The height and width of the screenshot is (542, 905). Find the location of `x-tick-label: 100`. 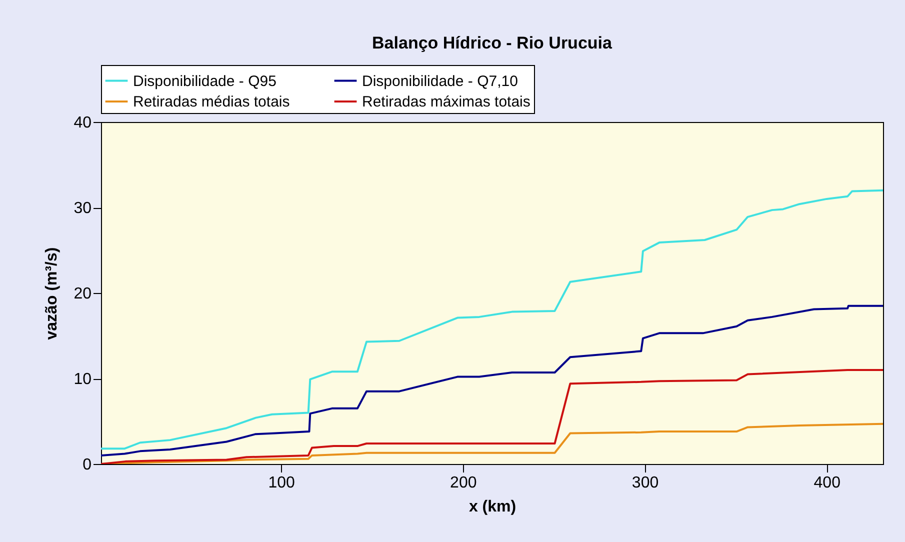

x-tick-label: 100 is located at coordinates (281, 483).